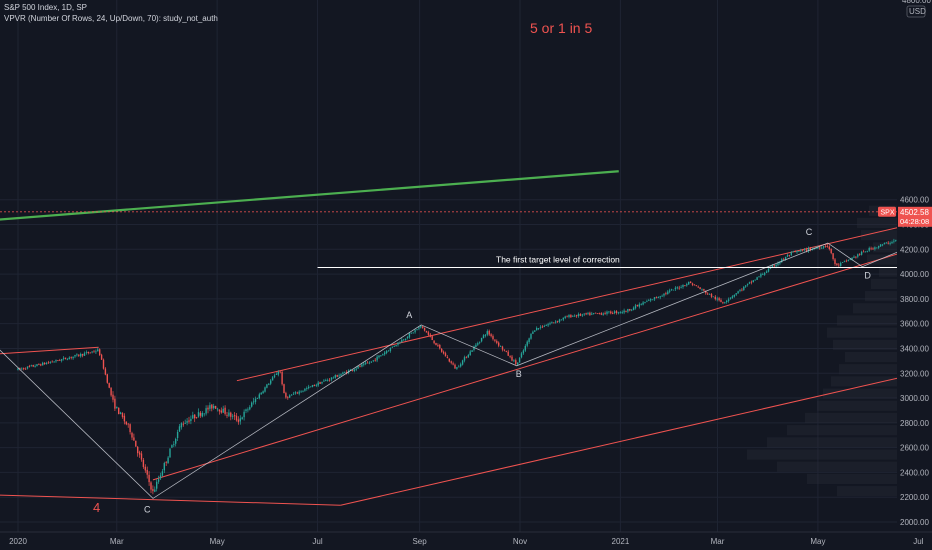  Describe the element at coordinates (887, 211) in the screenshot. I see `ticker-tag` at that location.